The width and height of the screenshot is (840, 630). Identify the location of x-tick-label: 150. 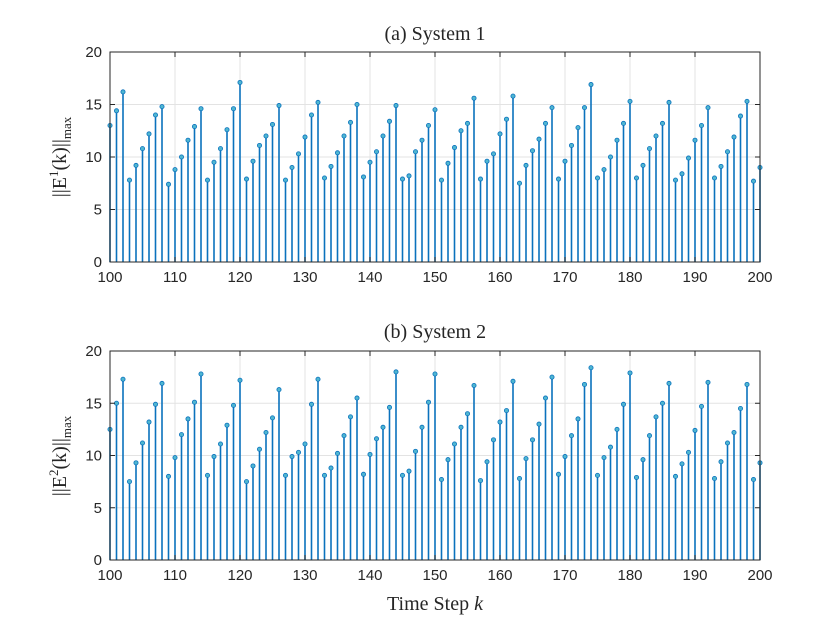
(434, 575).